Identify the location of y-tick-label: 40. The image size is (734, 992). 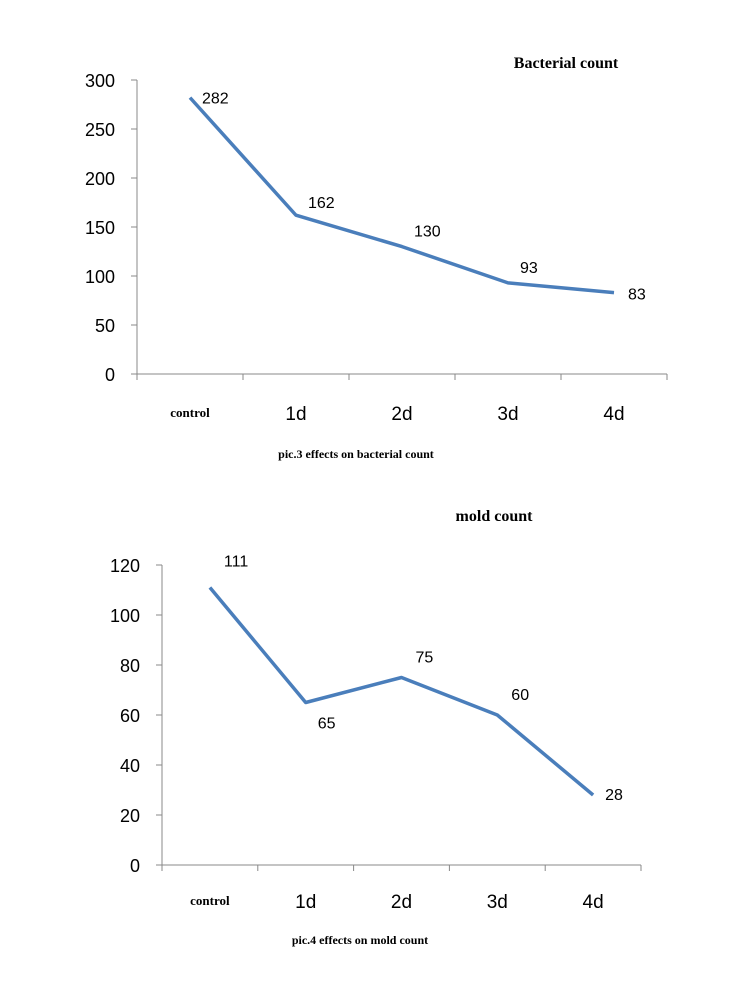
(130, 766).